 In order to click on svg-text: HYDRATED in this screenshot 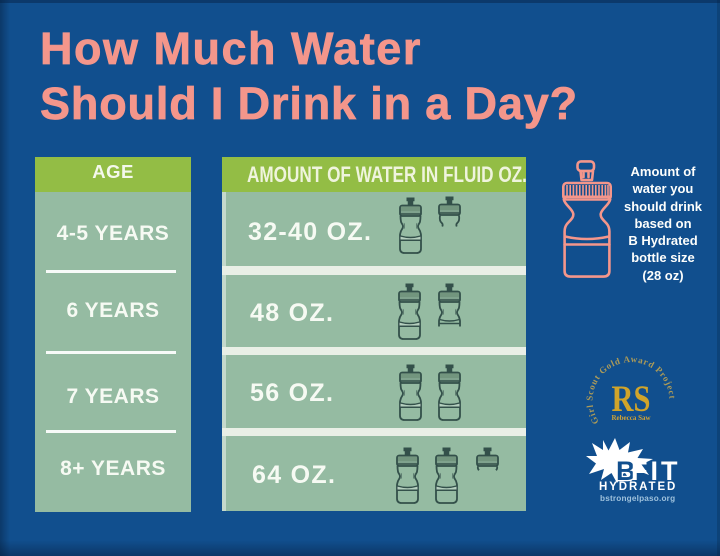, I will do `click(638, 487)`.